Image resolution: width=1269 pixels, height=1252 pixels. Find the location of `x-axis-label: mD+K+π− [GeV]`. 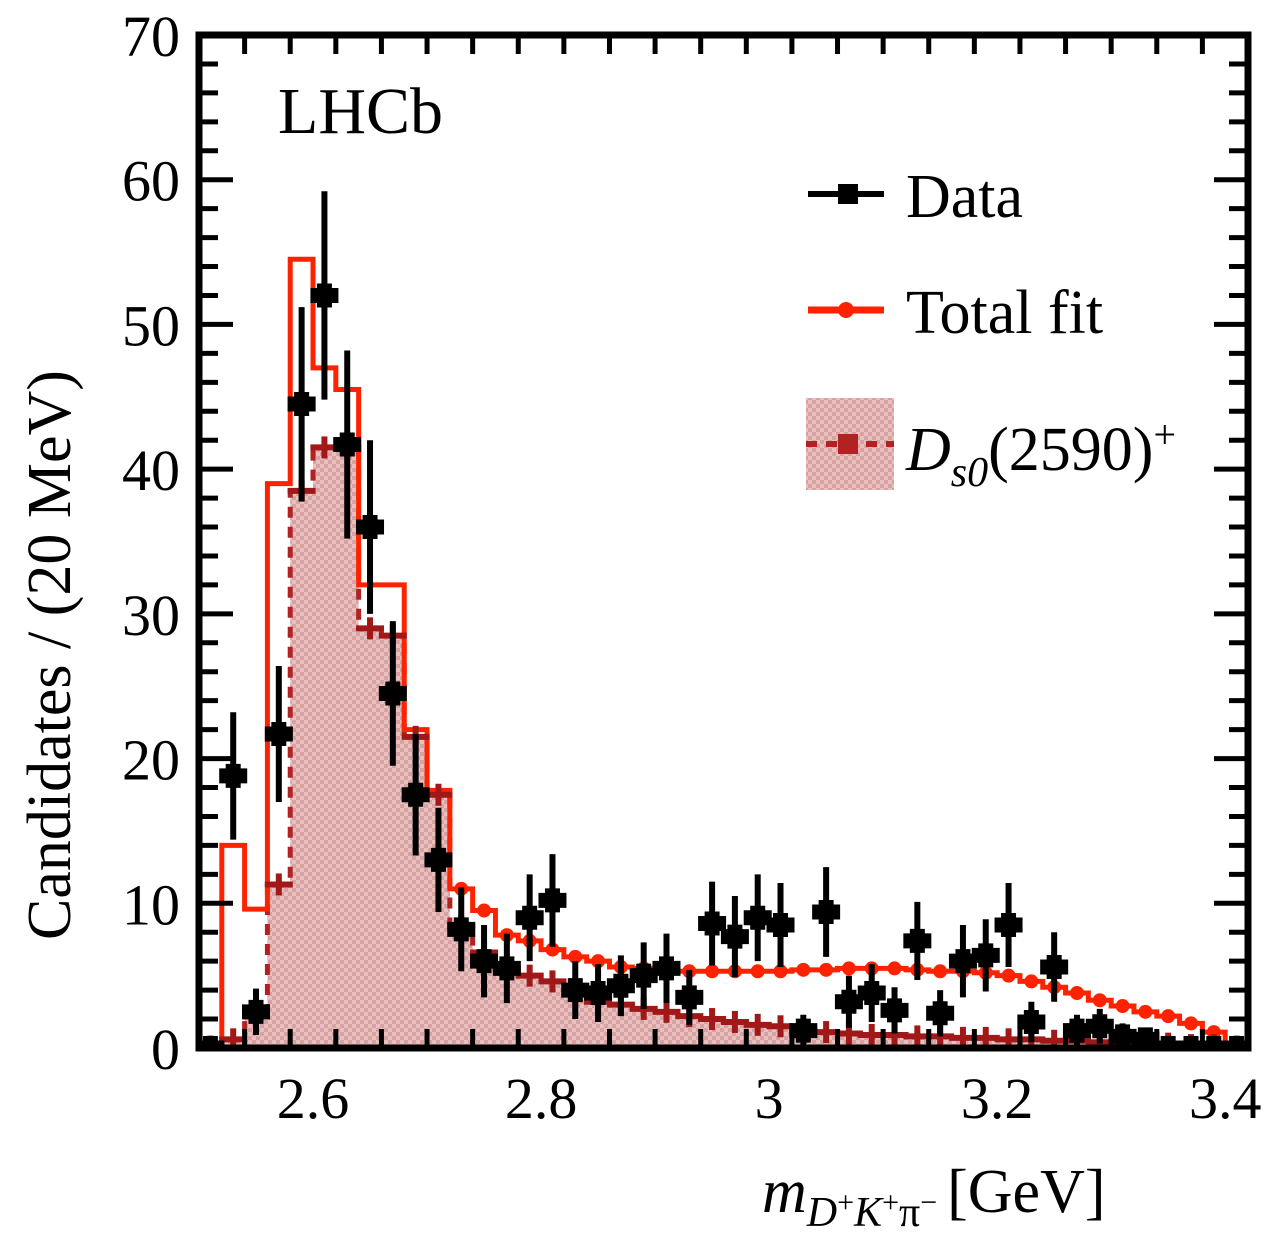

x-axis-label: mD+K+π− [GeV] is located at coordinates (934, 1197).